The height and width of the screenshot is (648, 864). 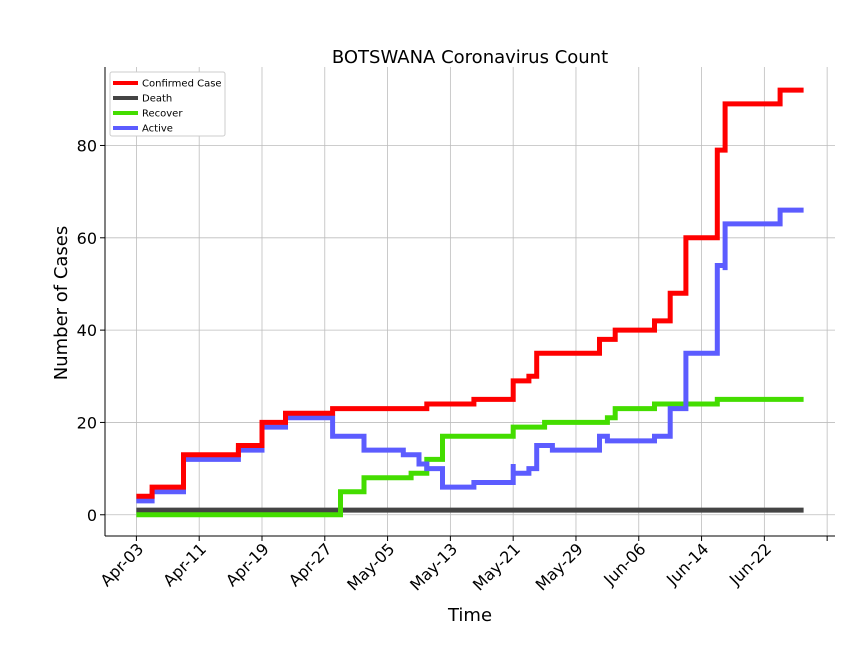 What do you see at coordinates (469, 615) in the screenshot?
I see `x-axis-title: Time` at bounding box center [469, 615].